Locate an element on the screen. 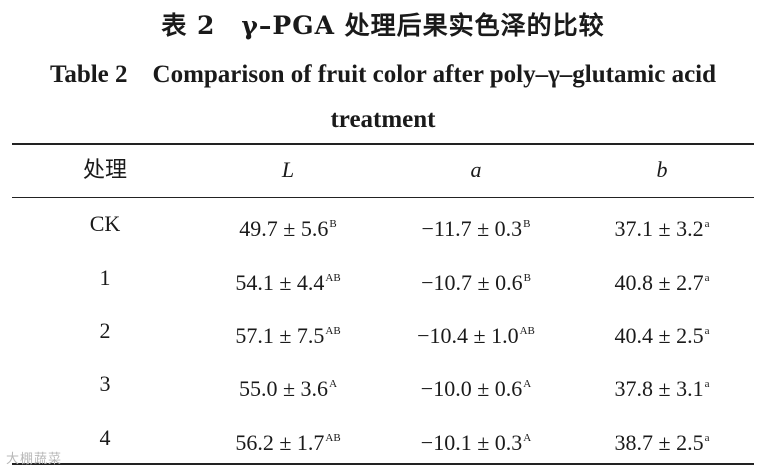 This screenshot has height=474, width=766. cell-value: 37.8 ± 3.1 is located at coordinates (659, 388).